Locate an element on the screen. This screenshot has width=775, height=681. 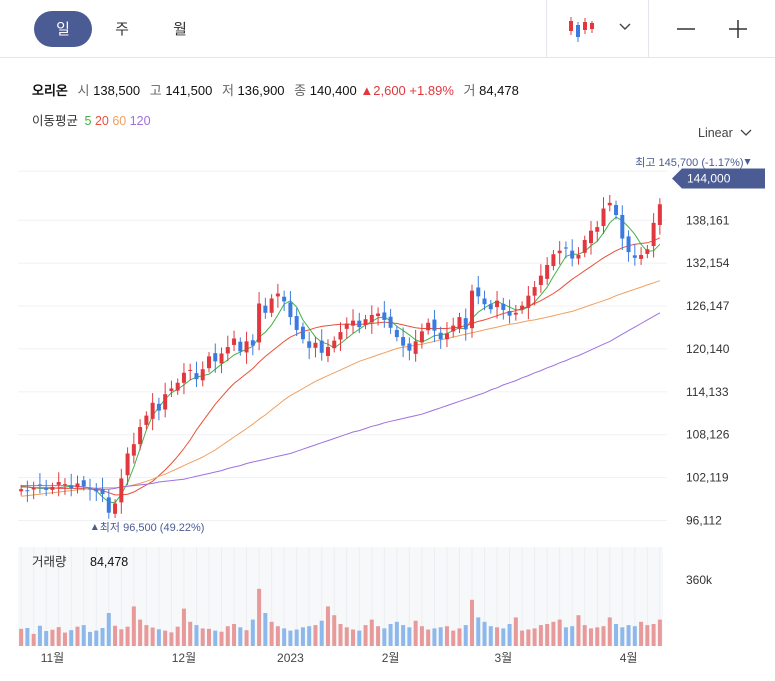
chart-type-dropdown is located at coordinates (600, 29).